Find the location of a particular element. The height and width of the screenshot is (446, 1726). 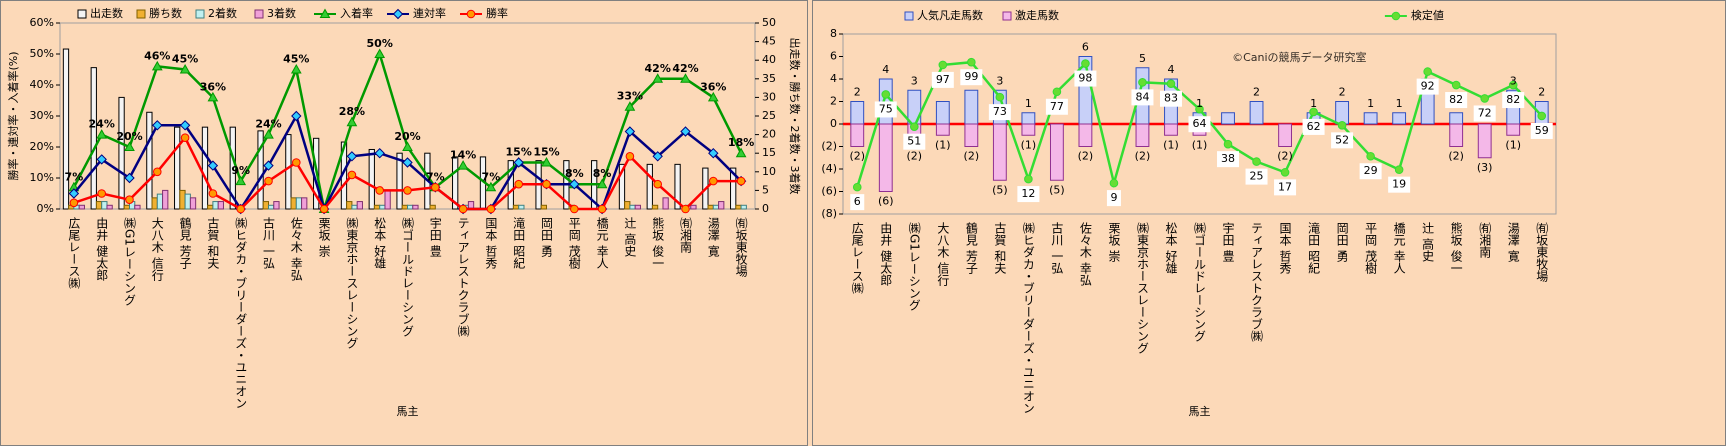

x-tick-label: 大八木 信行 is located at coordinates (943, 254).